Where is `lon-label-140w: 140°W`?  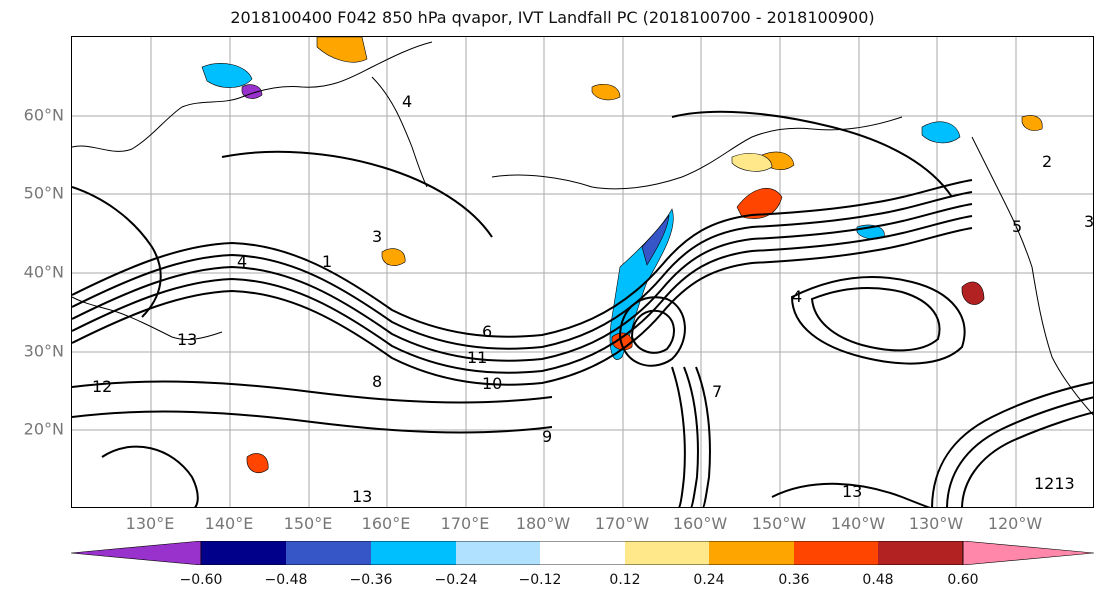
lon-label-140w: 140°W is located at coordinates (858, 523).